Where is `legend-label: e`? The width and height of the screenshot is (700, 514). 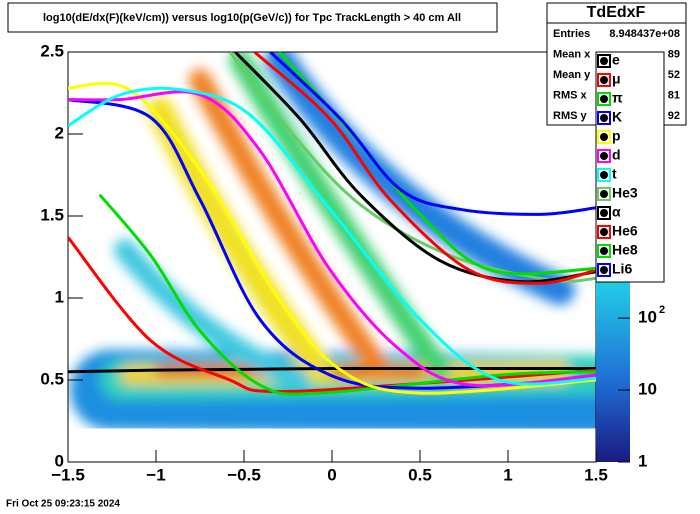 legend-label: e is located at coordinates (616, 60).